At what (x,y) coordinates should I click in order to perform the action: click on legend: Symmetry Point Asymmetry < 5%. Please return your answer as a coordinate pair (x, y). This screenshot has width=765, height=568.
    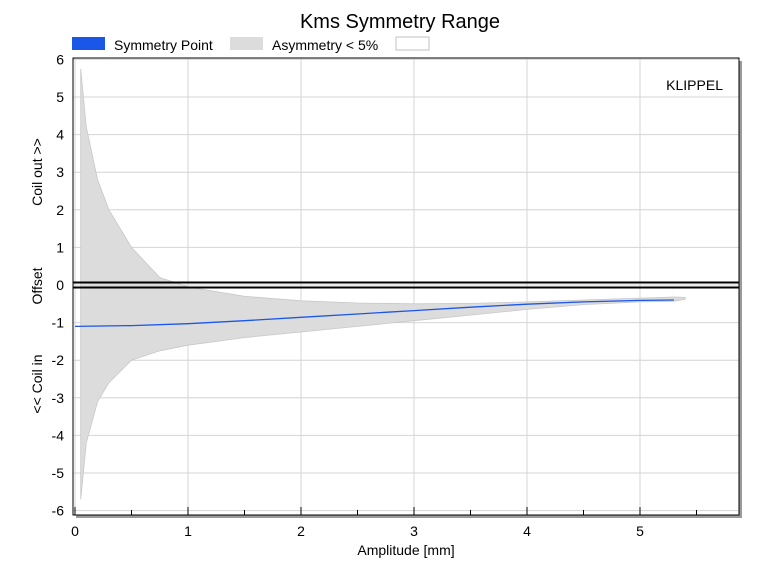
    Looking at the image, I should click on (251, 44).